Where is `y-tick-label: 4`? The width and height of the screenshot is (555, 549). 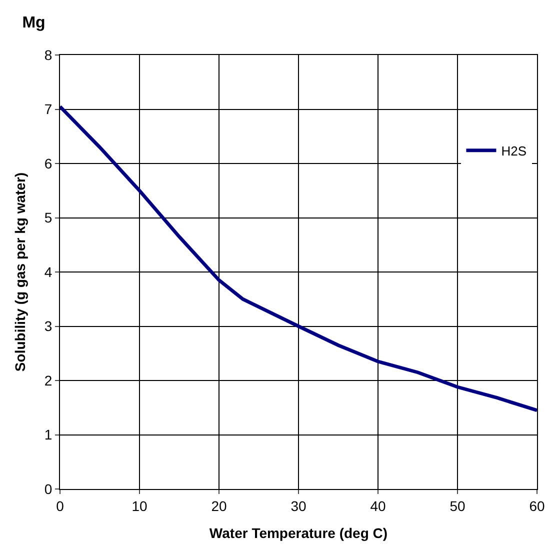
y-tick-label: 4 is located at coordinates (48, 272).